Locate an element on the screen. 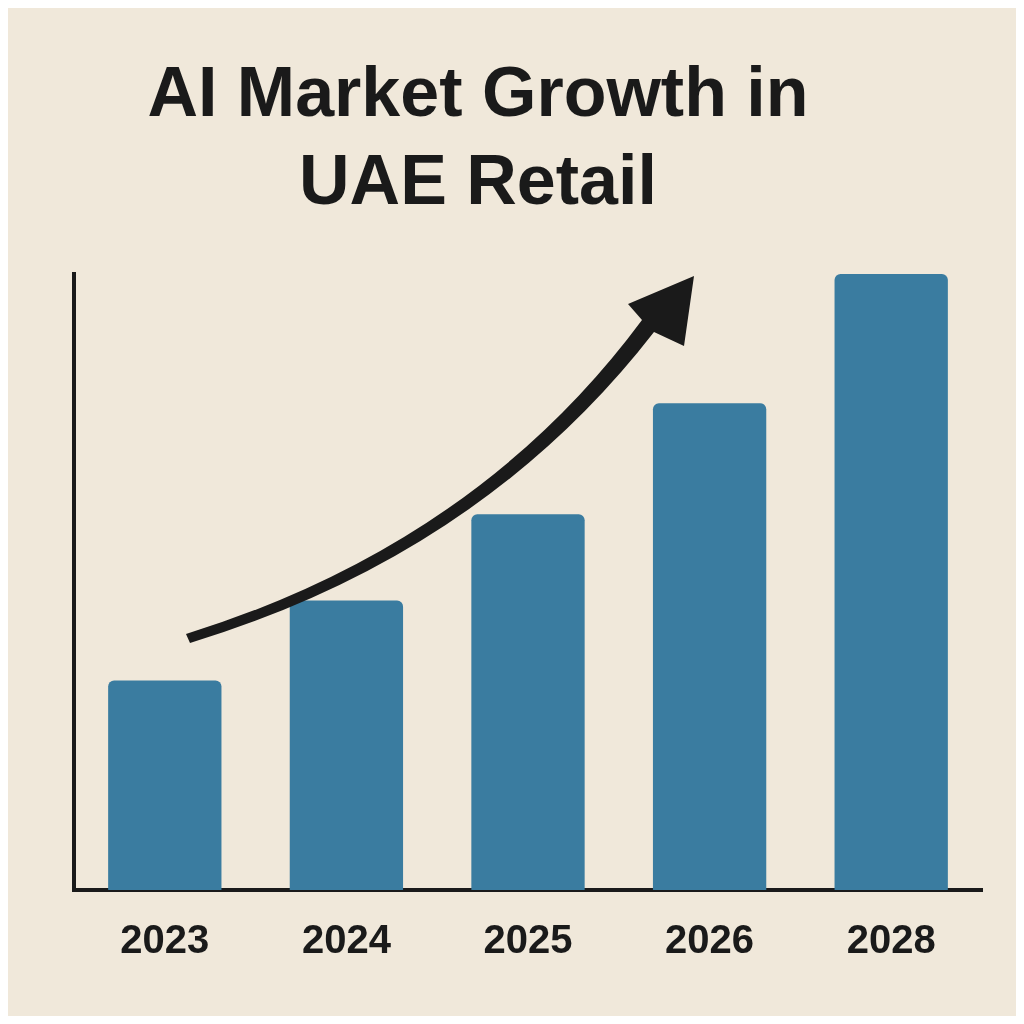 This screenshot has width=1024, height=1024. x-tick-label: 2023 is located at coordinates (165, 939).